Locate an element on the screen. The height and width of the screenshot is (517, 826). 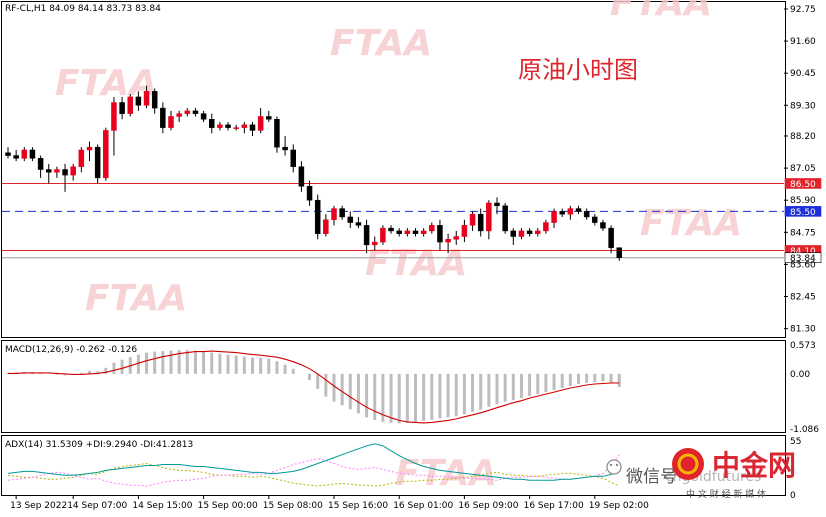
branding: 微信号 cngoldfutures 中金网 中 文 财 经 新 媒 体 is located at coordinates (701, 474).